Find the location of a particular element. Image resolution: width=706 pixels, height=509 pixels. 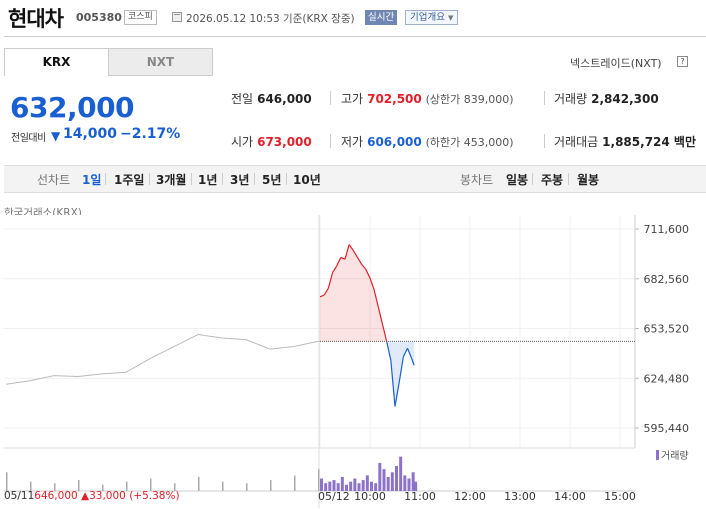

prev-day-change: 33,000 is located at coordinates (107, 496).